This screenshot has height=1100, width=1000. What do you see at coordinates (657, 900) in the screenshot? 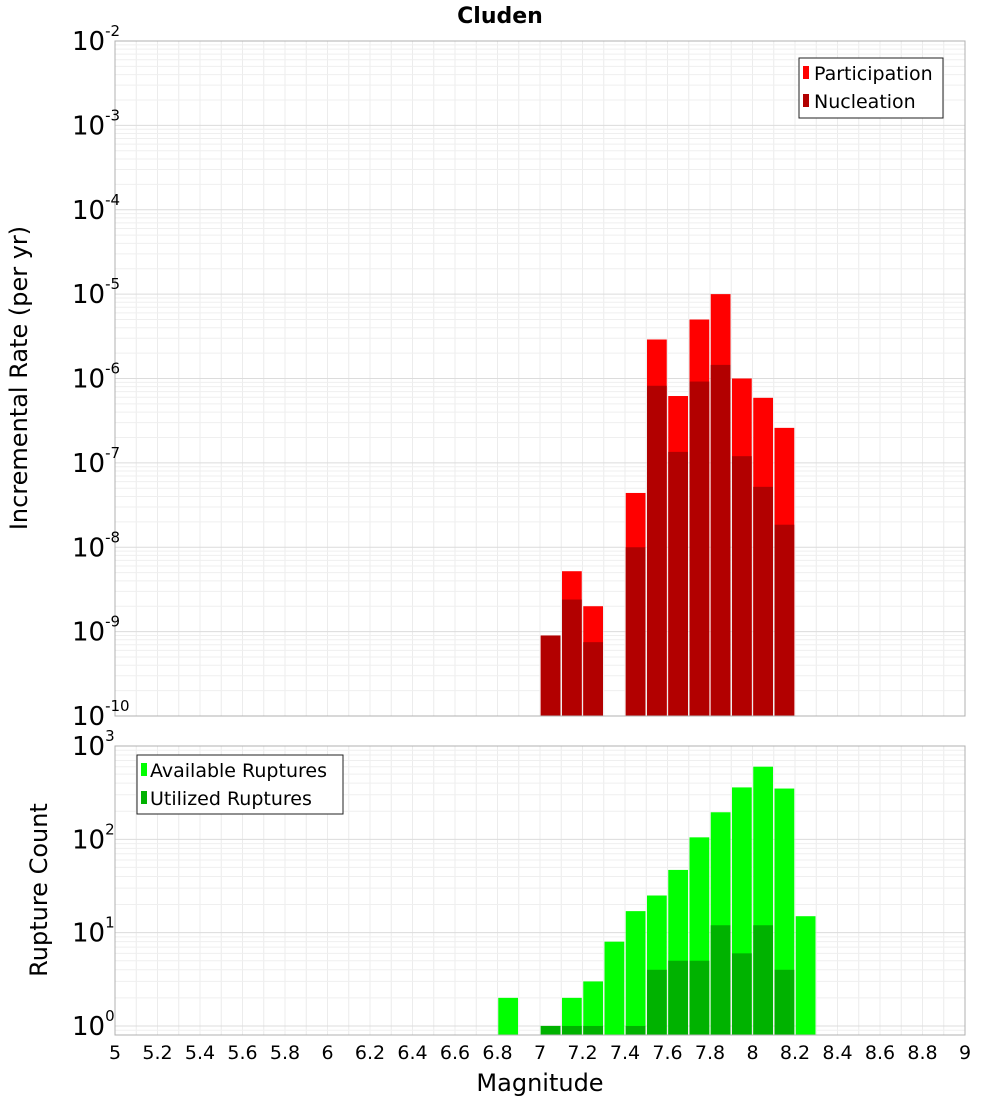
I see `count-bars` at bounding box center [657, 900].